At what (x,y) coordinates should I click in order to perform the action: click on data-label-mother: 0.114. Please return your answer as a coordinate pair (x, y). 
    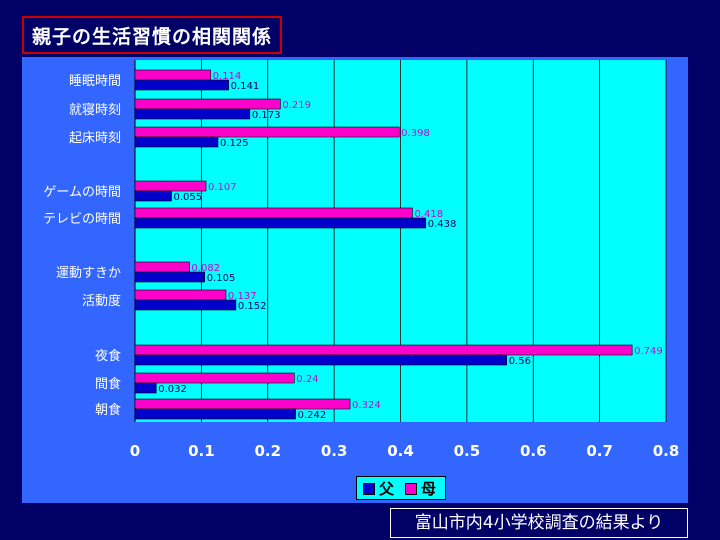
    Looking at the image, I should click on (227, 76).